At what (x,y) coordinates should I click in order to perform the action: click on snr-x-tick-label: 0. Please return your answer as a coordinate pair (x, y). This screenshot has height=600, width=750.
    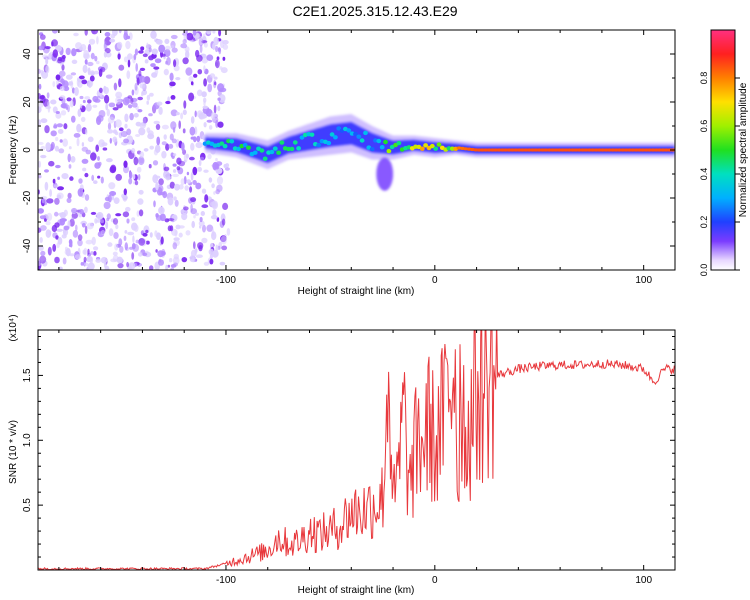
    Looking at the image, I should click on (435, 580).